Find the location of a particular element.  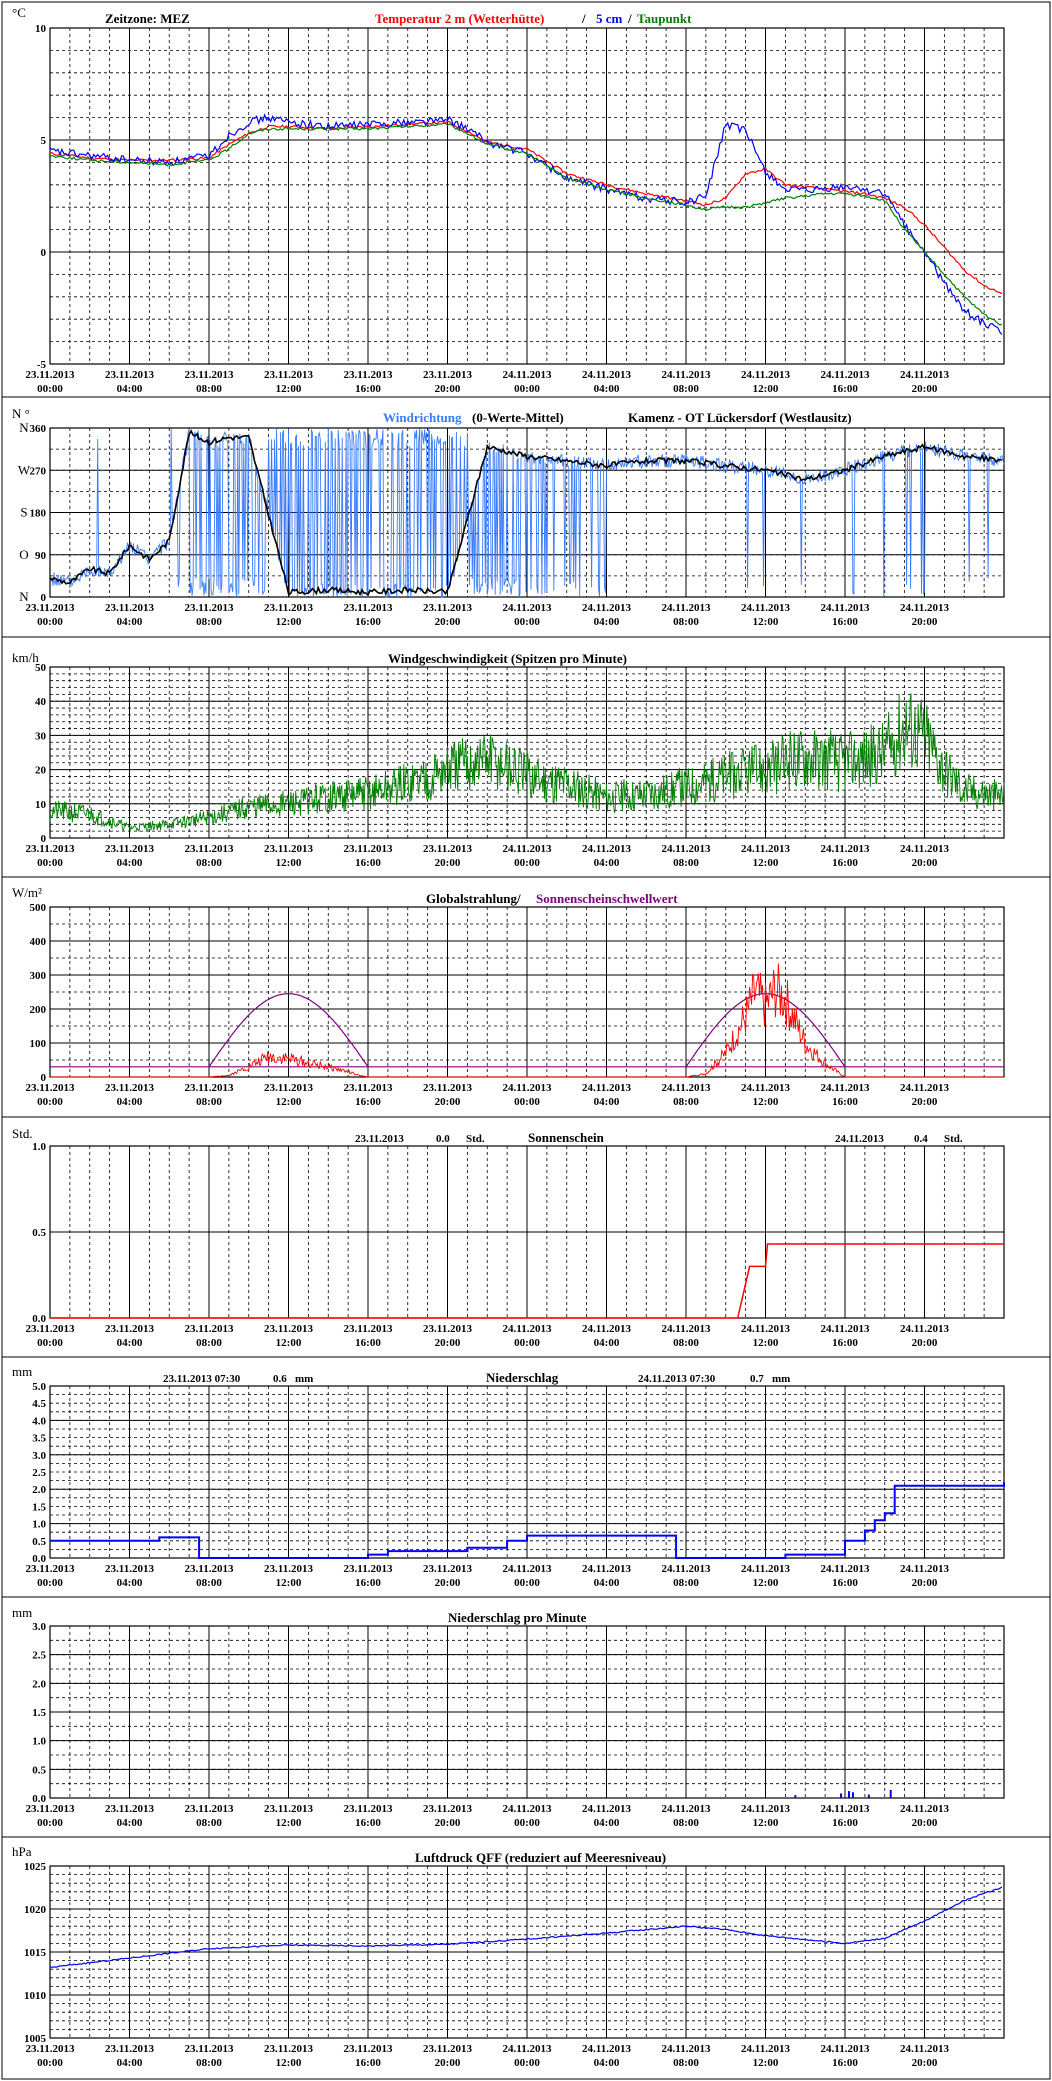

sunshine-line is located at coordinates (527, 1281).